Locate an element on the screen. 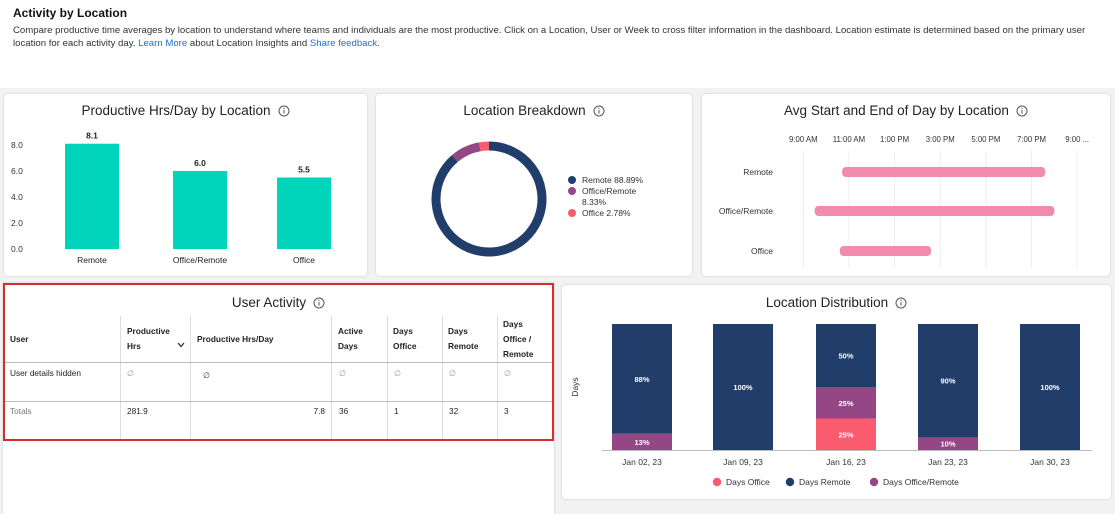 The height and width of the screenshot is (514, 1115). y-tick-label: 2.0 is located at coordinates (17, 223).